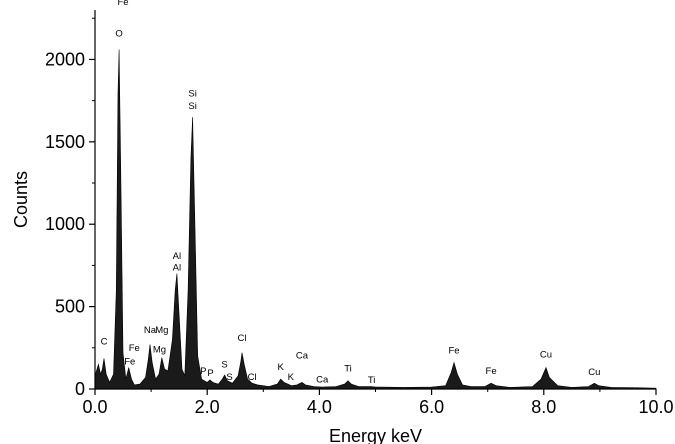 This screenshot has width=675, height=444. What do you see at coordinates (65, 59) in the screenshot?
I see `y-tick-label: 2000` at bounding box center [65, 59].